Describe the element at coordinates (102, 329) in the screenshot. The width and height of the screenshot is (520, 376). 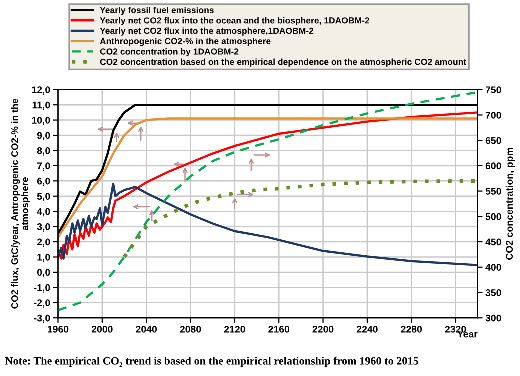
I see `x-tick-label: 2000` at that location.